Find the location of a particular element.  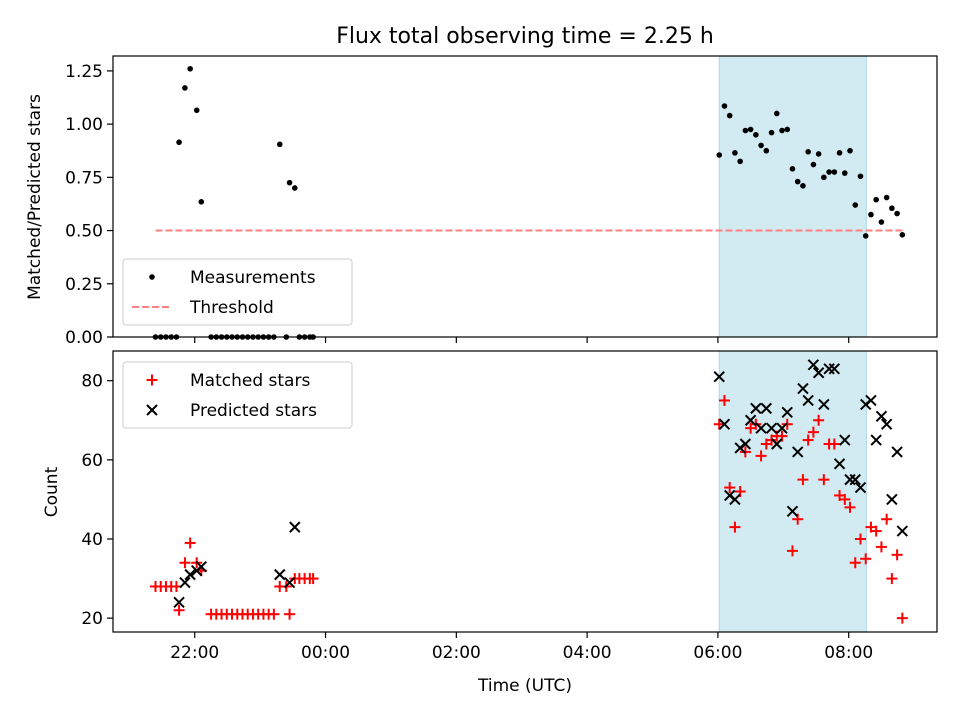

legend: Matched stars Predicted stars is located at coordinates (237, 395).